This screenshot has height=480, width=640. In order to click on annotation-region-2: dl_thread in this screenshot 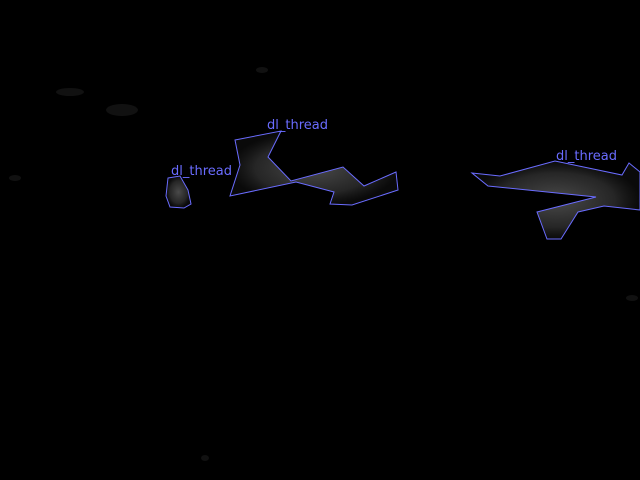, I will do `click(314, 162)`.